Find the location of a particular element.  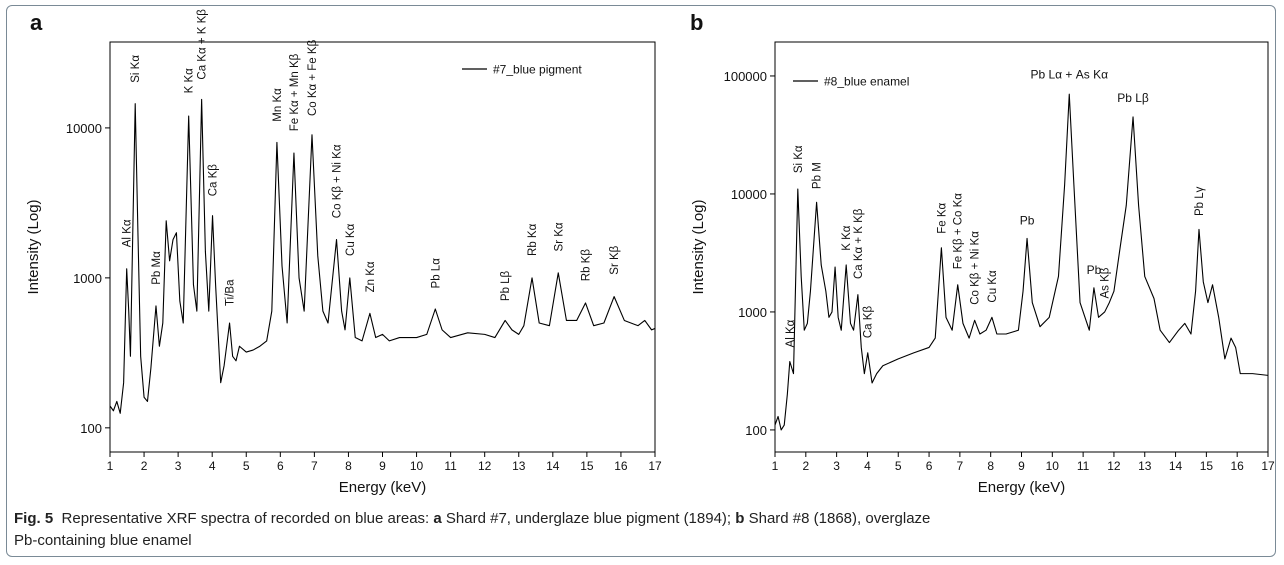

caption-text: Shard #8 (1868), overglaze is located at coordinates (837, 518).